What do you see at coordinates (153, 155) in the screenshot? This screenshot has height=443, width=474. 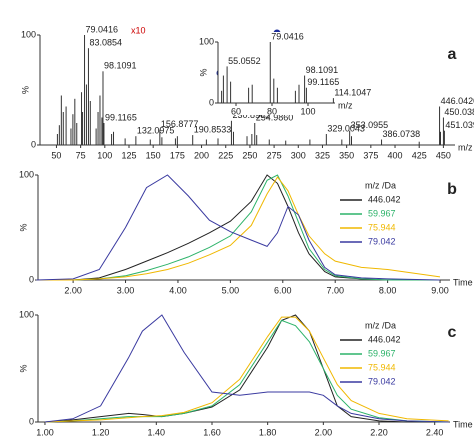 I see `x-tick-label: 150` at bounding box center [153, 155].